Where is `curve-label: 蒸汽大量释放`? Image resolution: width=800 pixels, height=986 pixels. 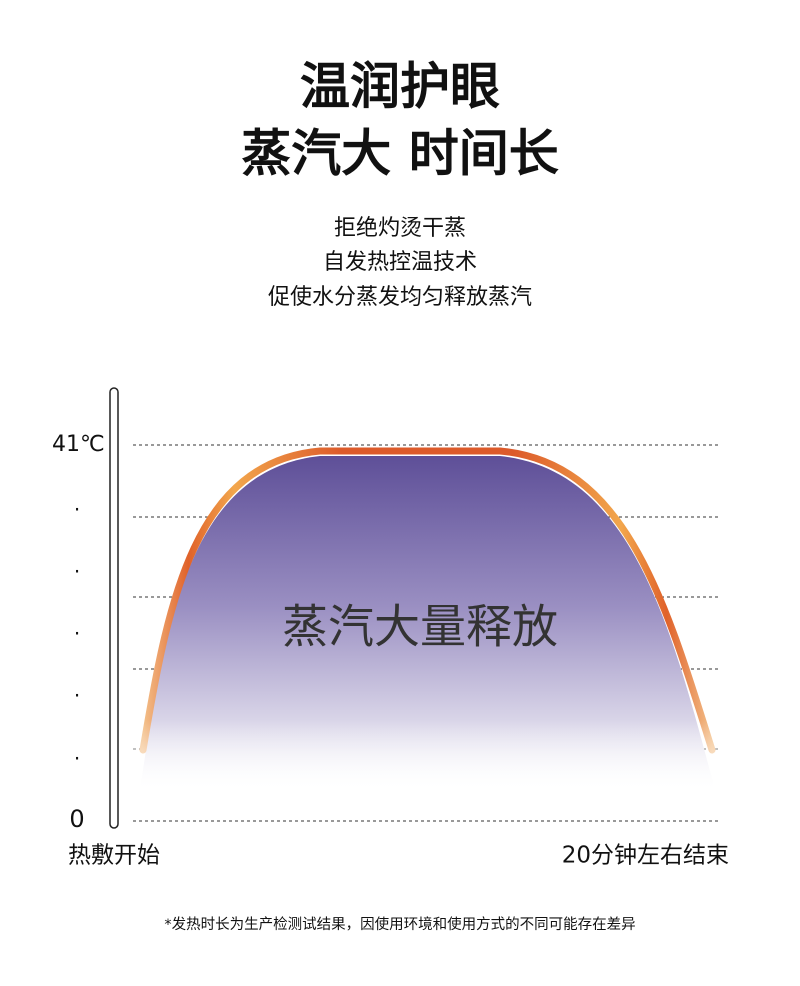
curve-label: 蒸汽大量释放 is located at coordinates (420, 627).